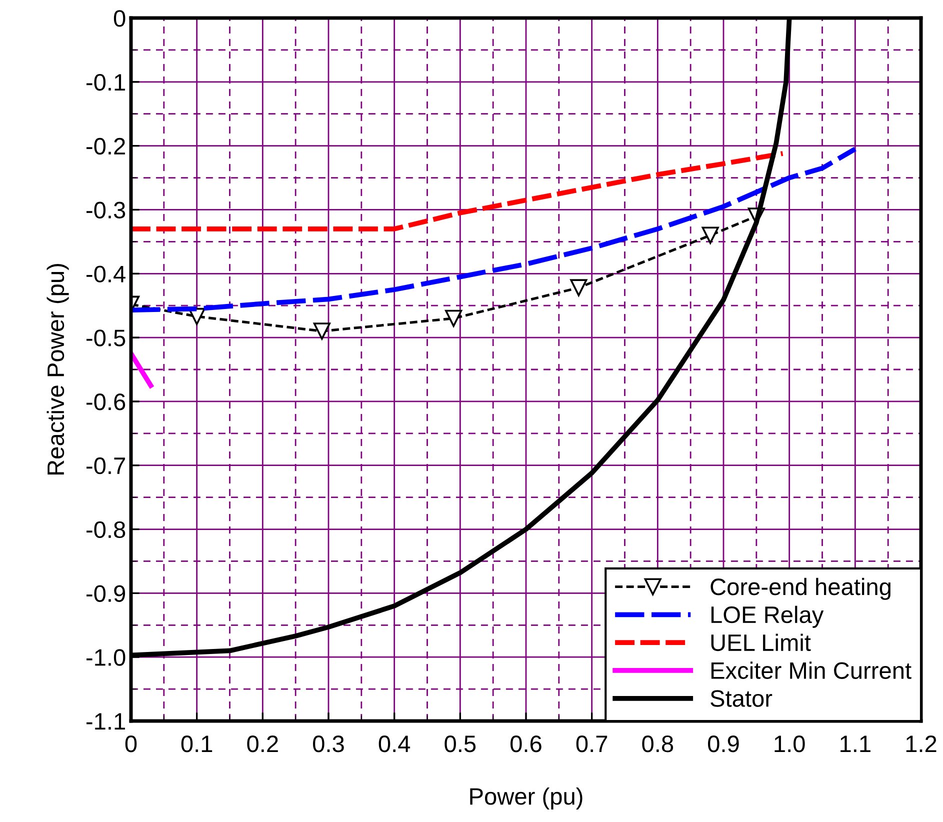 This screenshot has width=943, height=822. Describe the element at coordinates (789, 744) in the screenshot. I see `x-tick-label: 1.0` at that location.